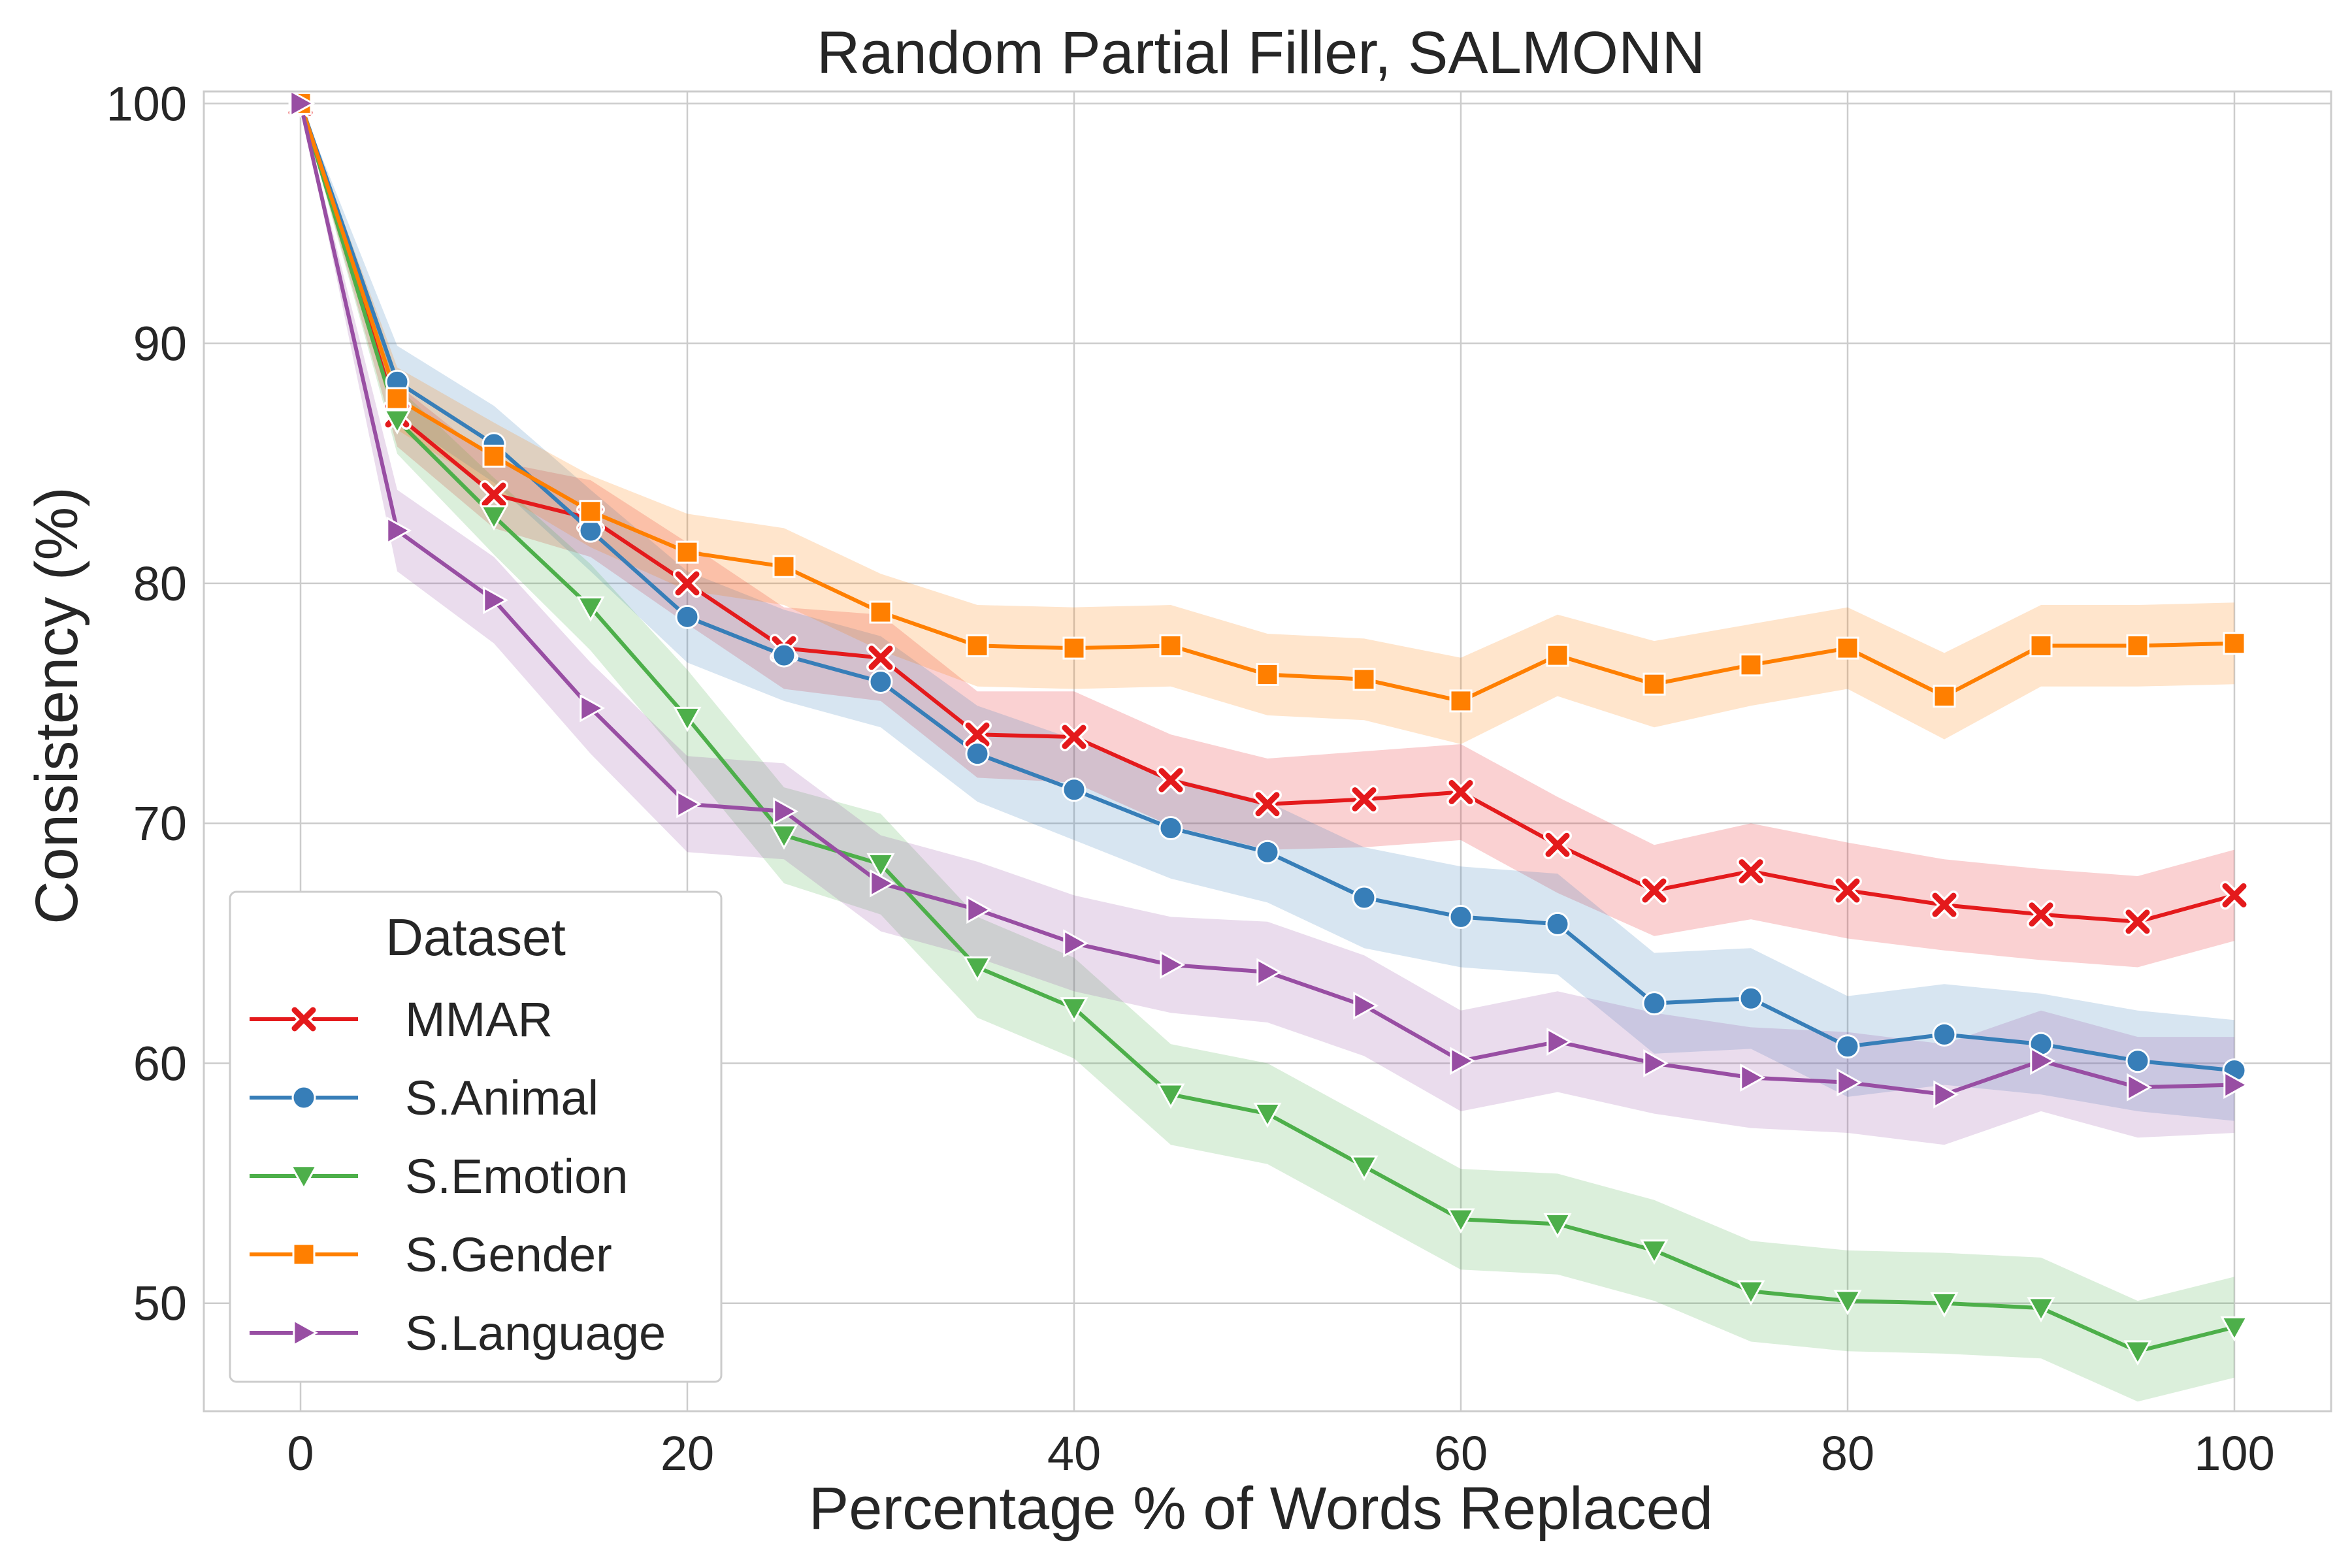 Image resolution: width=2352 pixels, height=1568 pixels. I want to click on legend-item-s-animal: S.Animal, so click(424, 1098).